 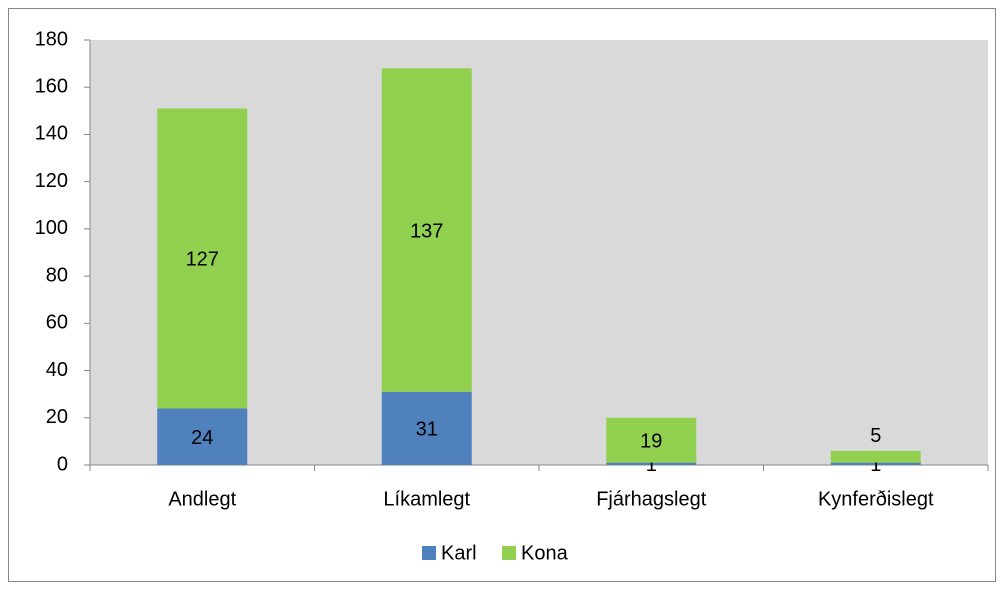 What do you see at coordinates (875, 436) in the screenshot?
I see `data-label: 5` at bounding box center [875, 436].